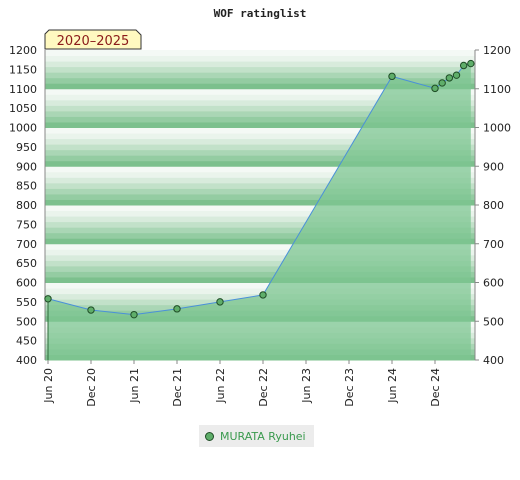  I want to click on legend: MURATA Ryuhei, so click(256, 436).